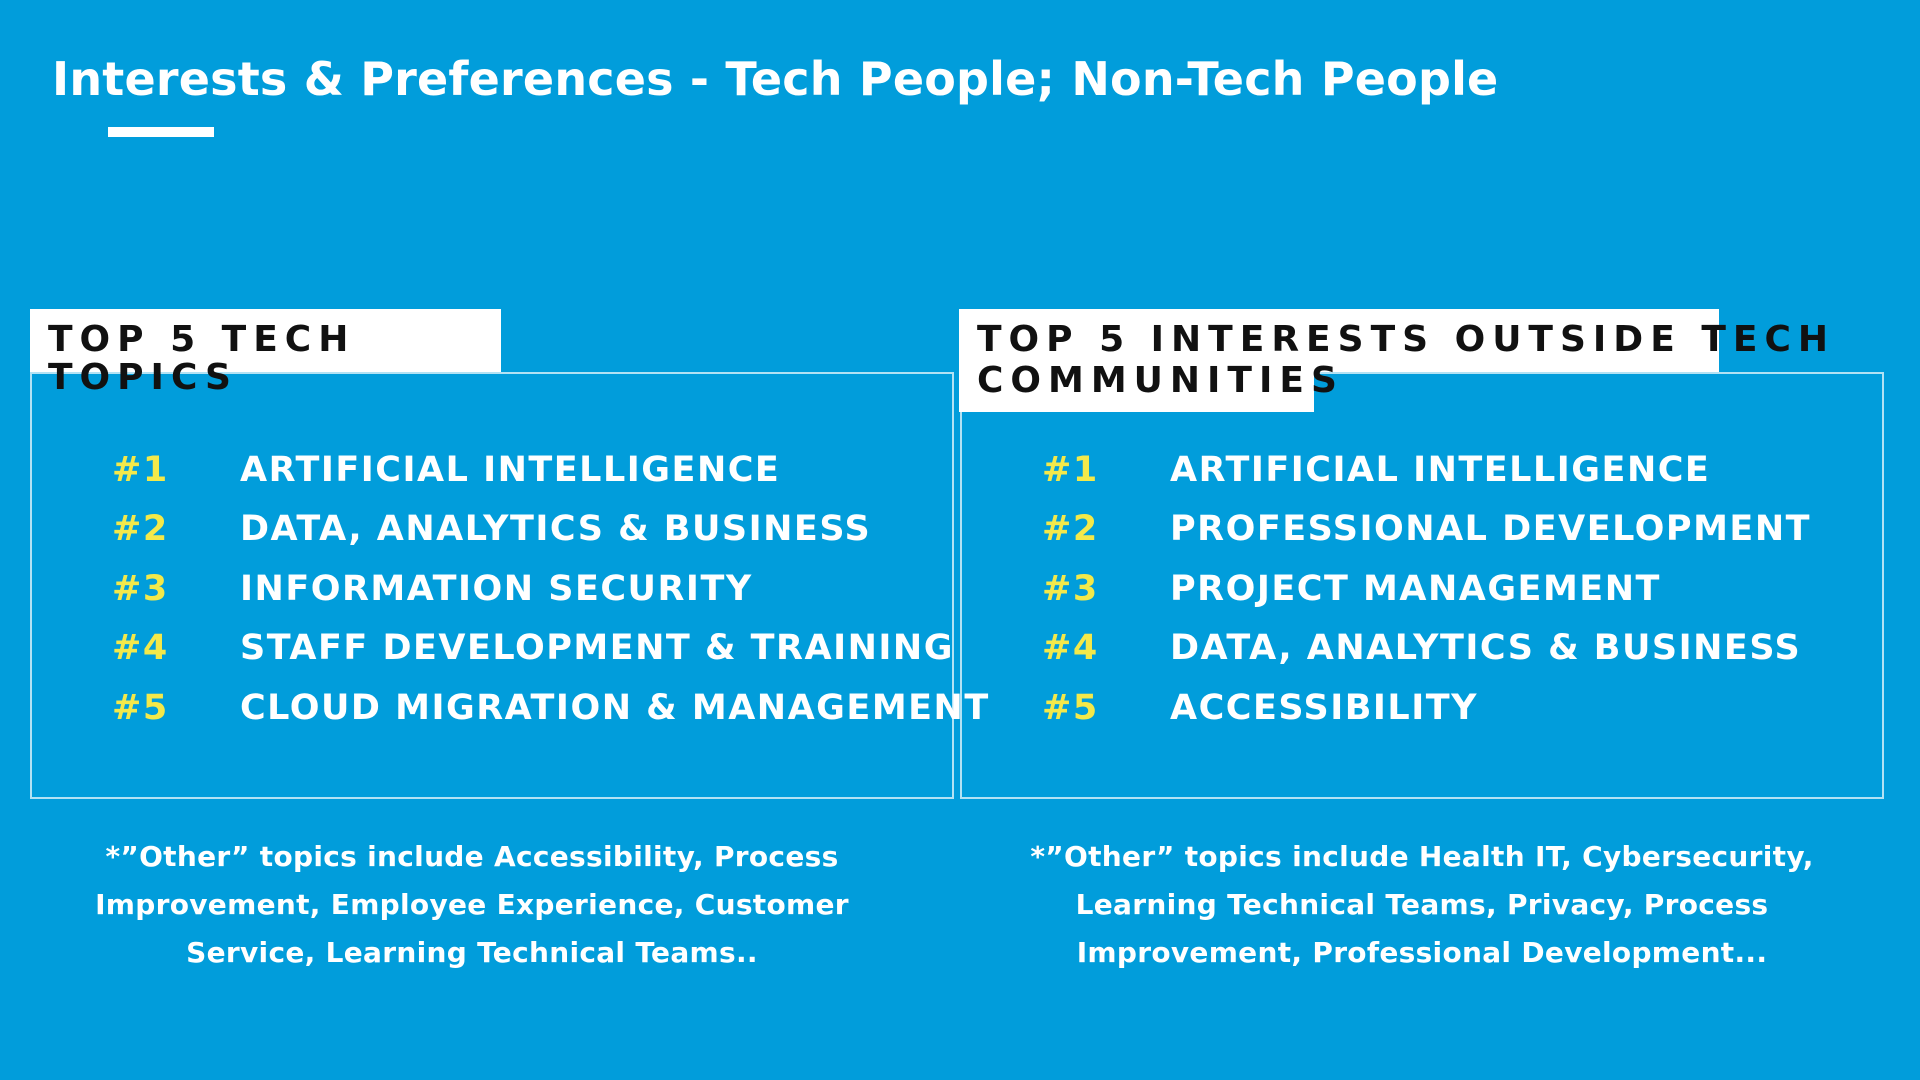  I want to click on tech-topic-item: #2 DATA, ANALYTICS & BUSINESS, so click(551, 530).